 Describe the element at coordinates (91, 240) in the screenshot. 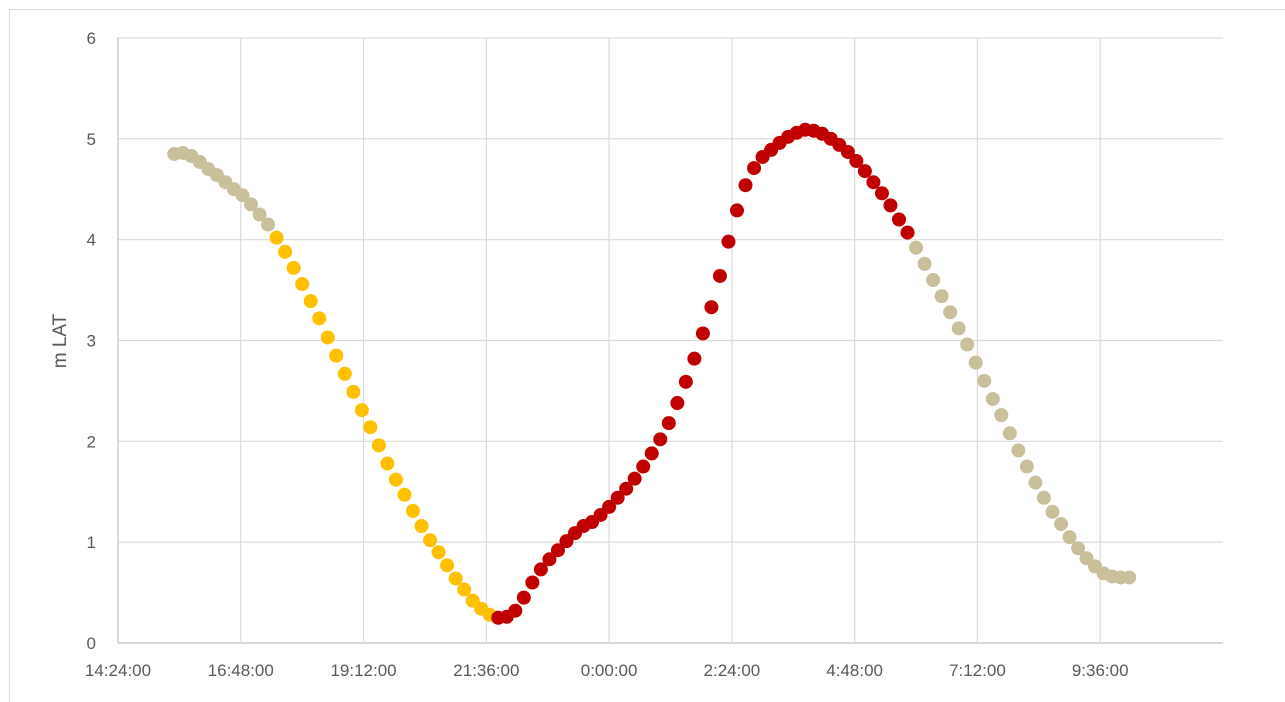

I see `y-tick-label: 4` at that location.